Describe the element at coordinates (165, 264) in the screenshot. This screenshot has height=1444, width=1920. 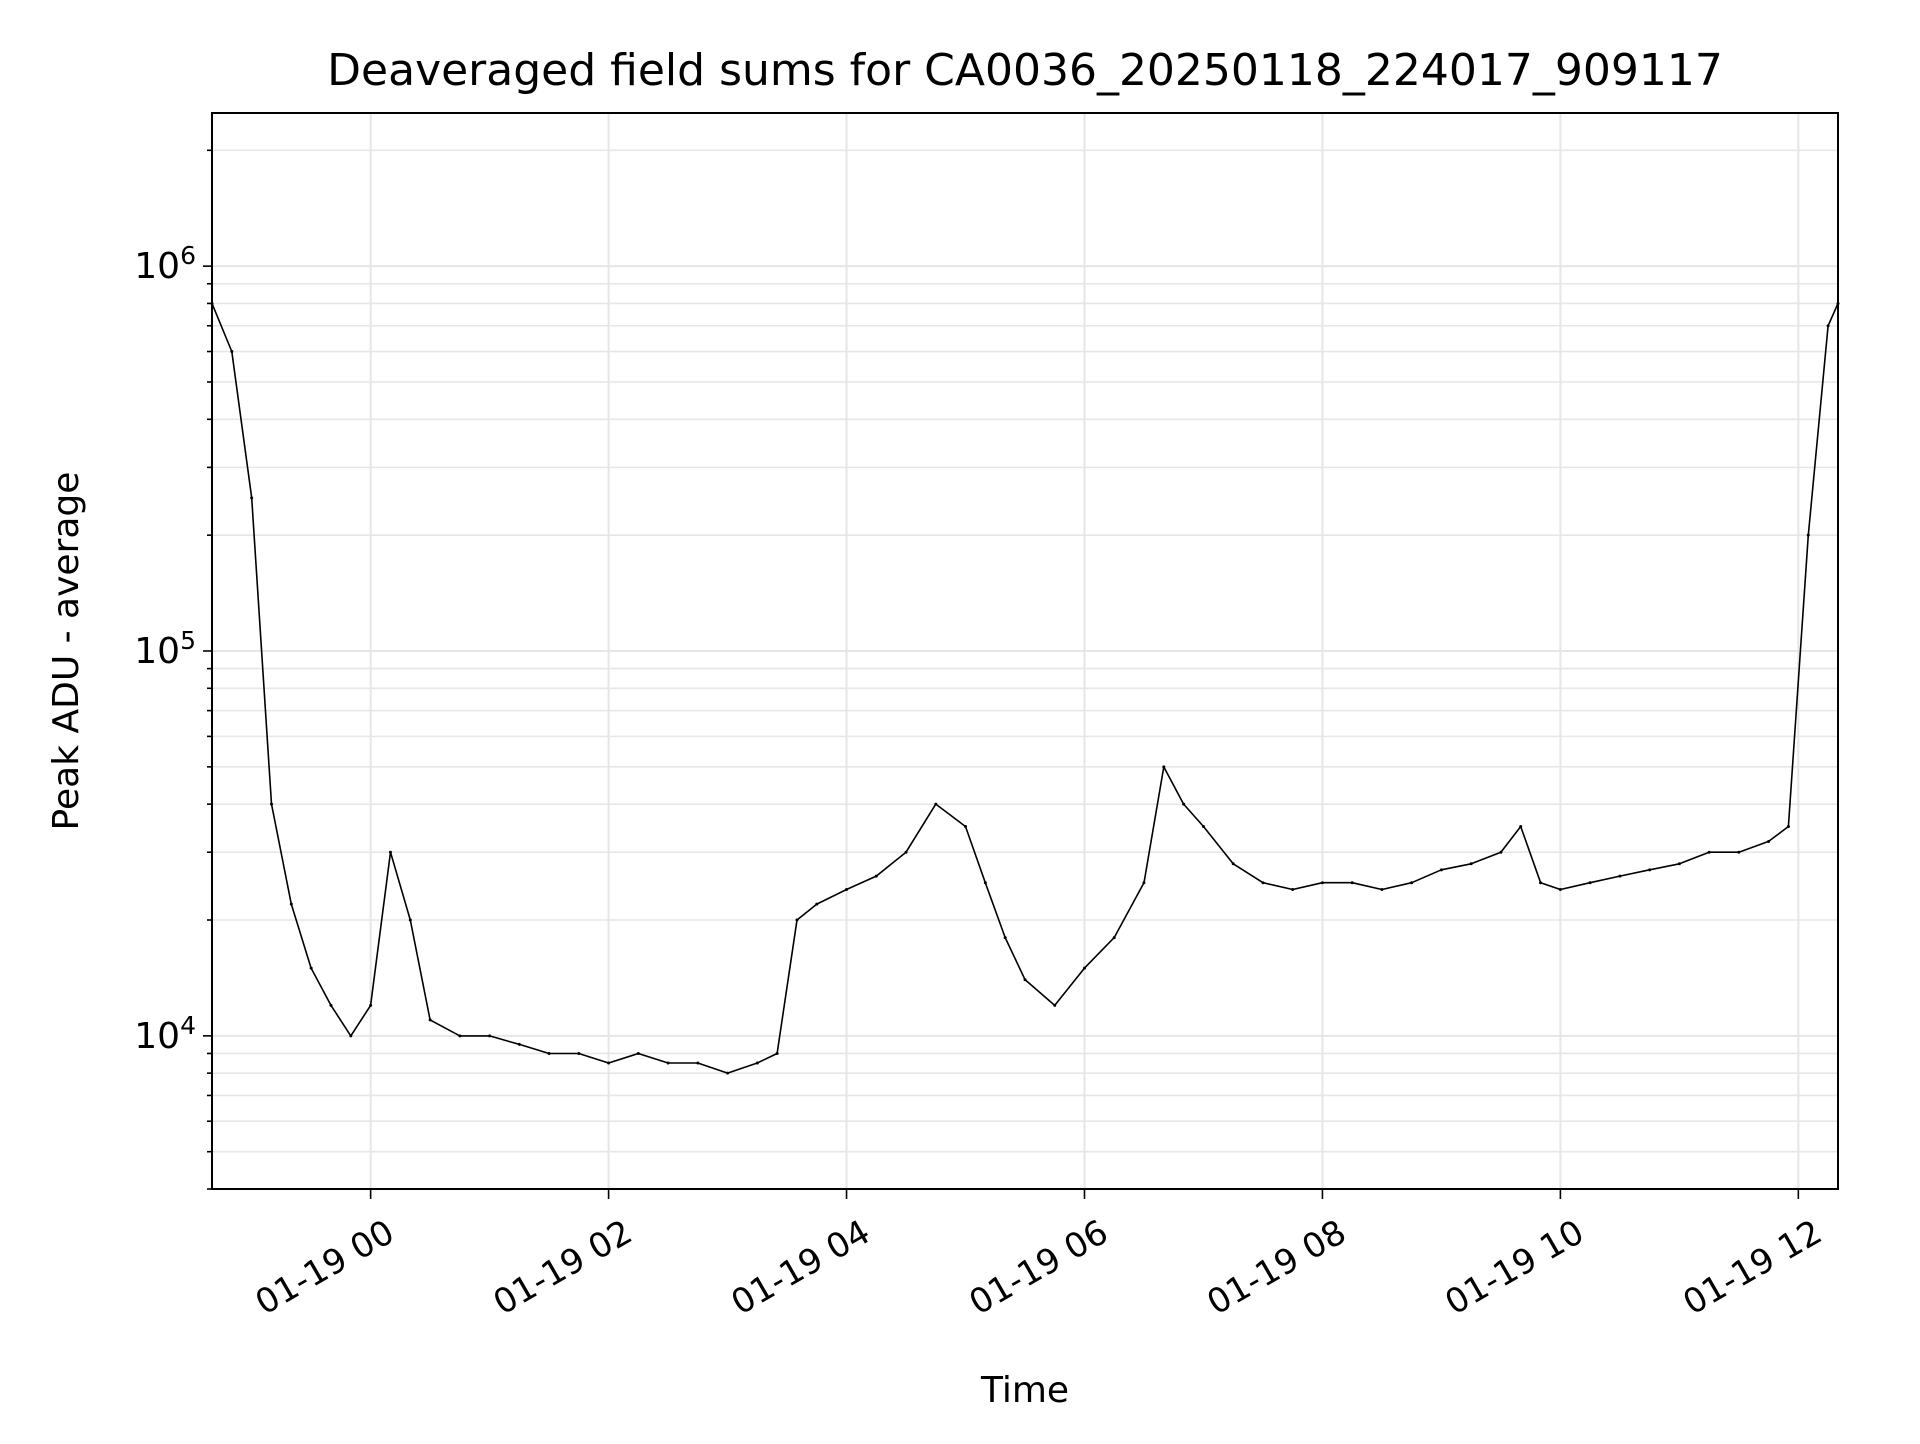
I see `y-tick-label: 106` at that location.